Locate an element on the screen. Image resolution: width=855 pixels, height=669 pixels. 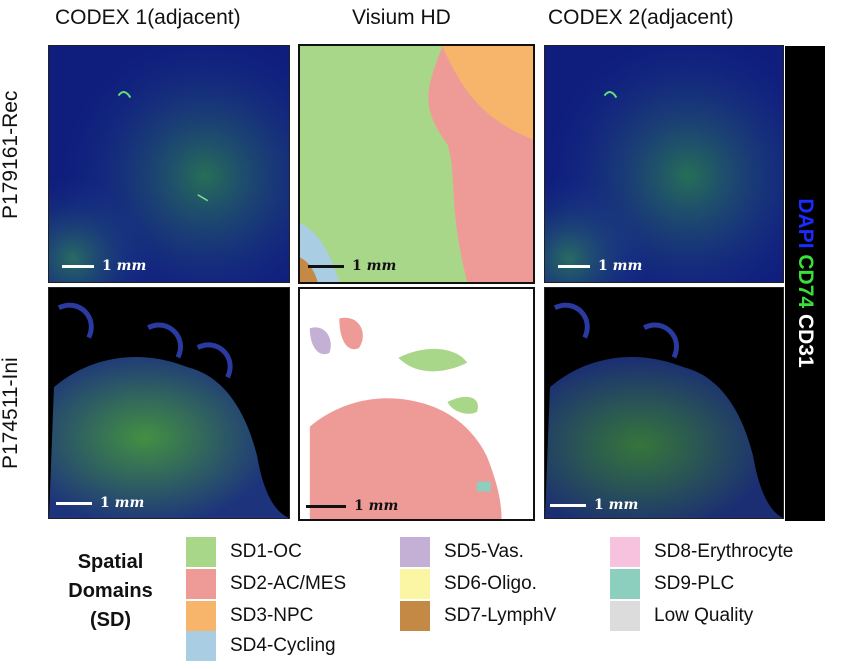
legend-item-sd3: SD3-NPC is located at coordinates (249, 616).